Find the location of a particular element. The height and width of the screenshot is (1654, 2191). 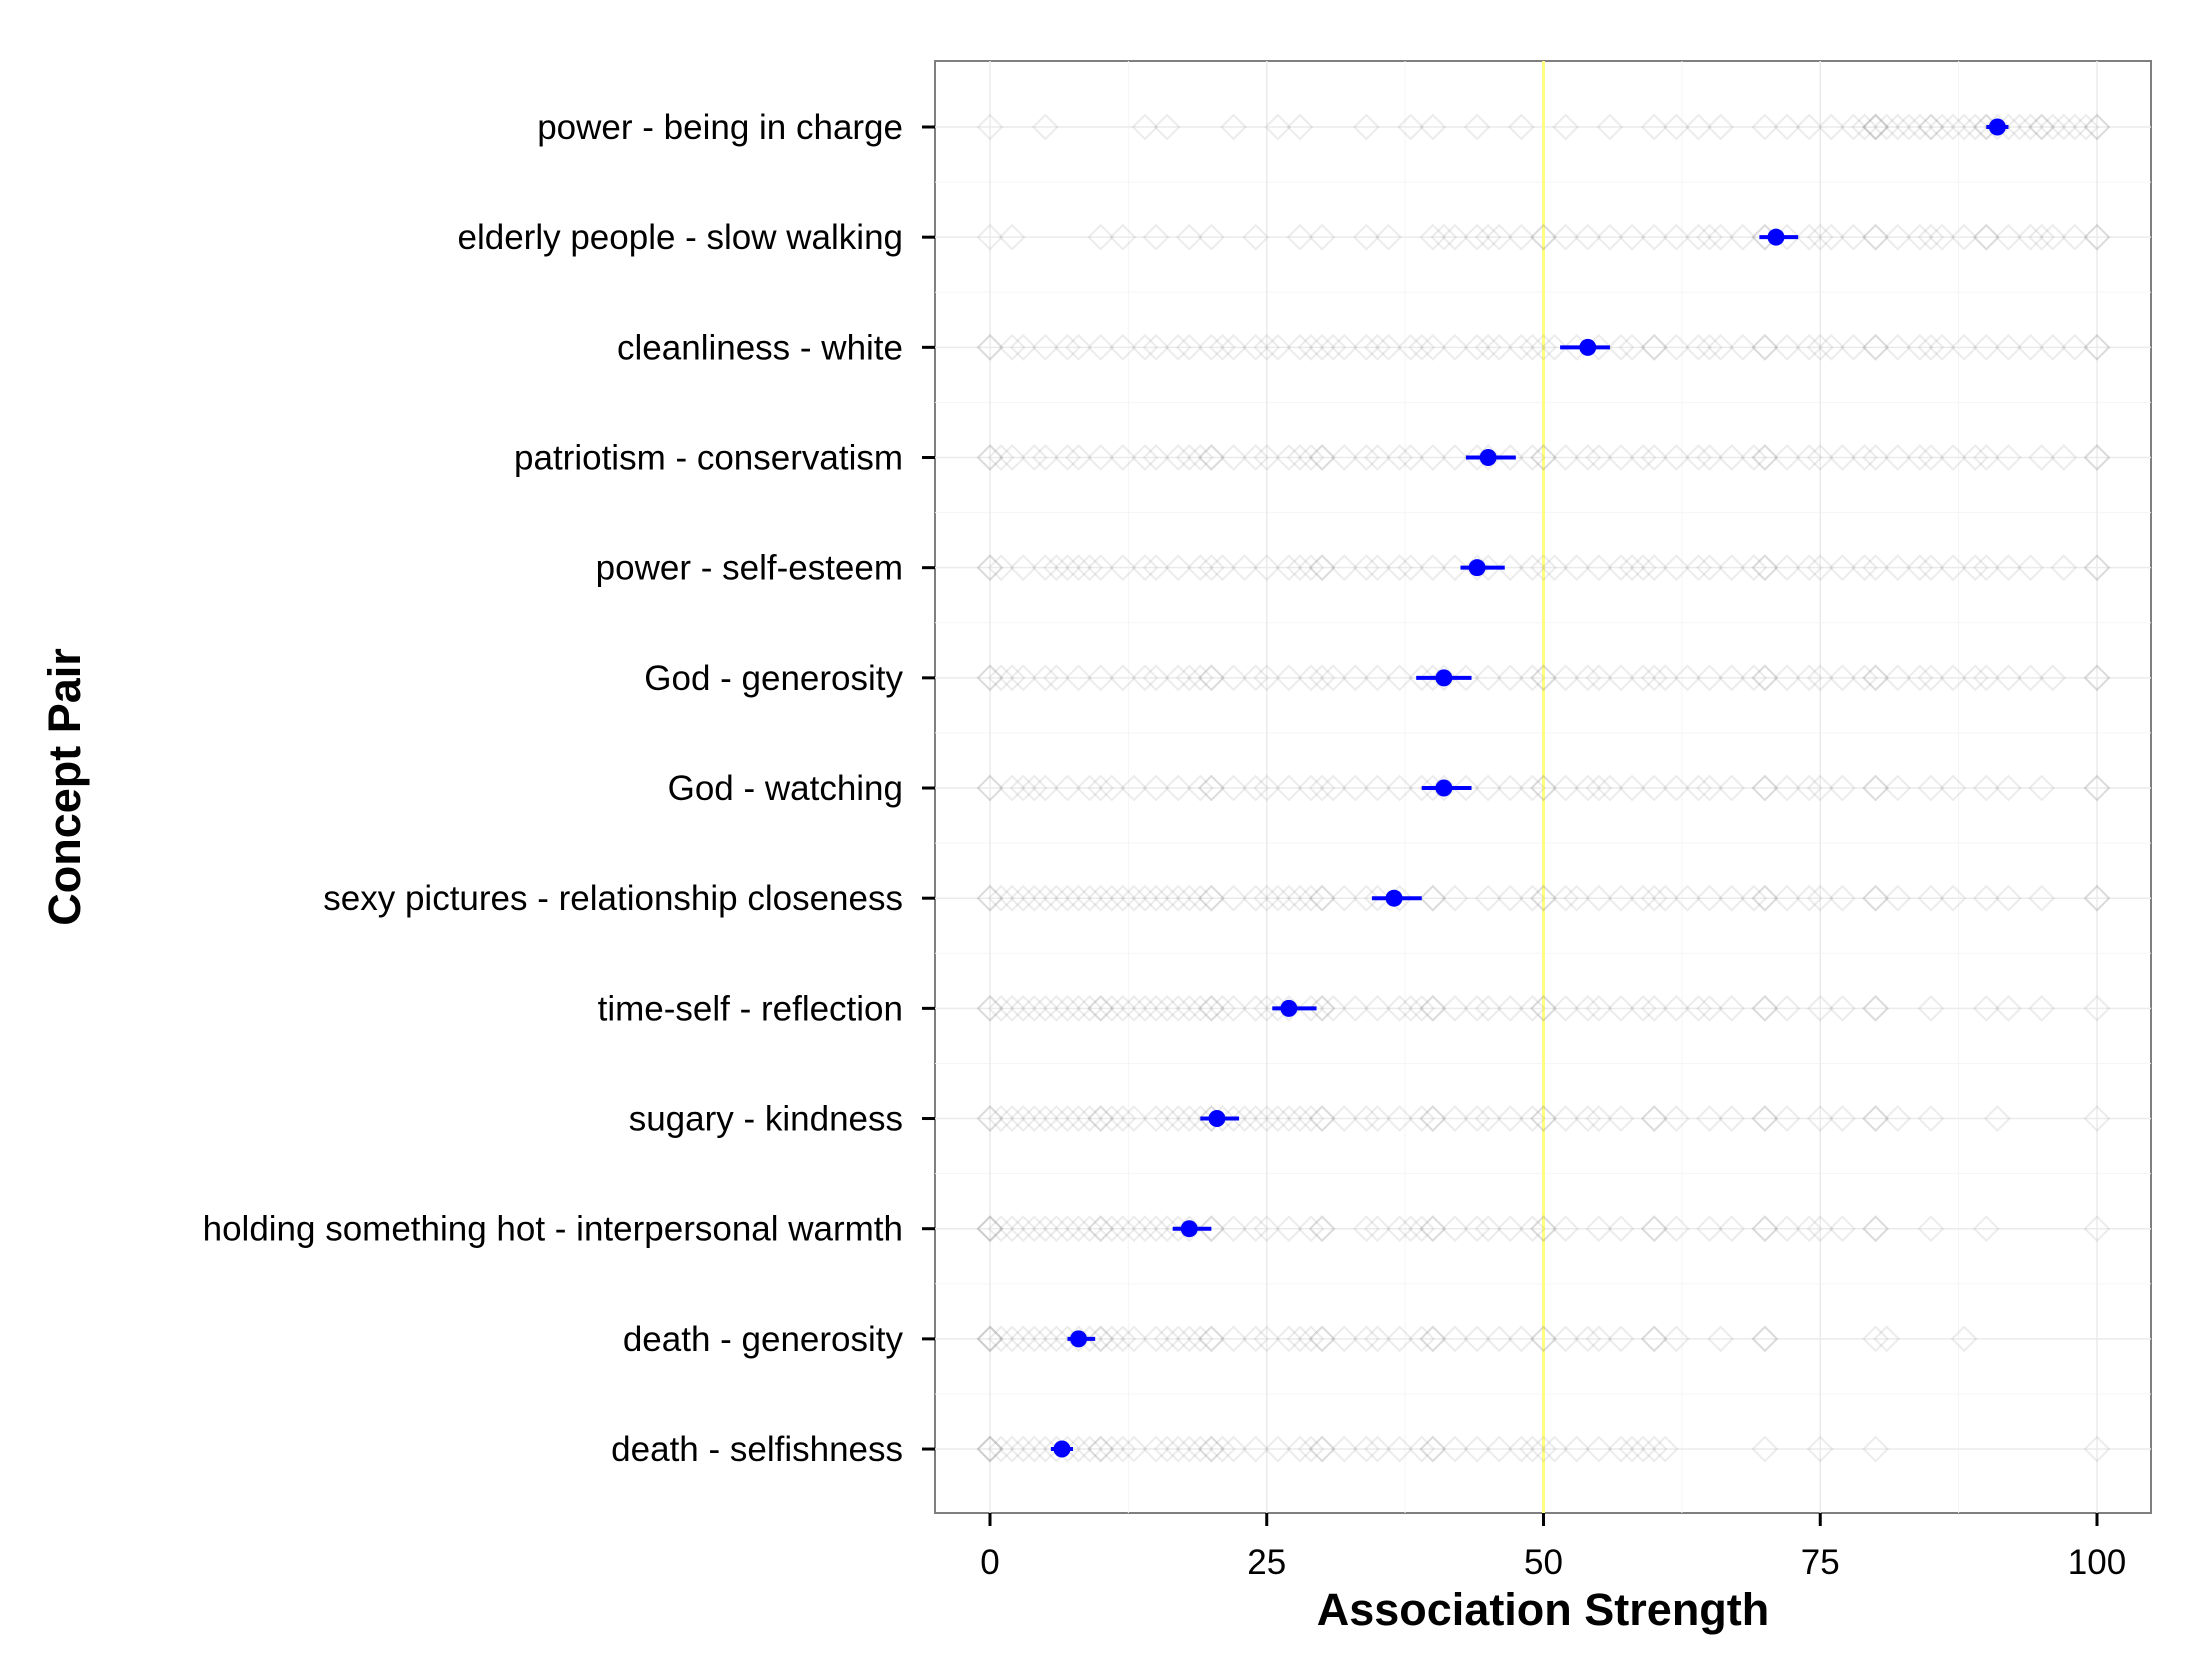

mean-point-death-generosity is located at coordinates (1079, 1339).